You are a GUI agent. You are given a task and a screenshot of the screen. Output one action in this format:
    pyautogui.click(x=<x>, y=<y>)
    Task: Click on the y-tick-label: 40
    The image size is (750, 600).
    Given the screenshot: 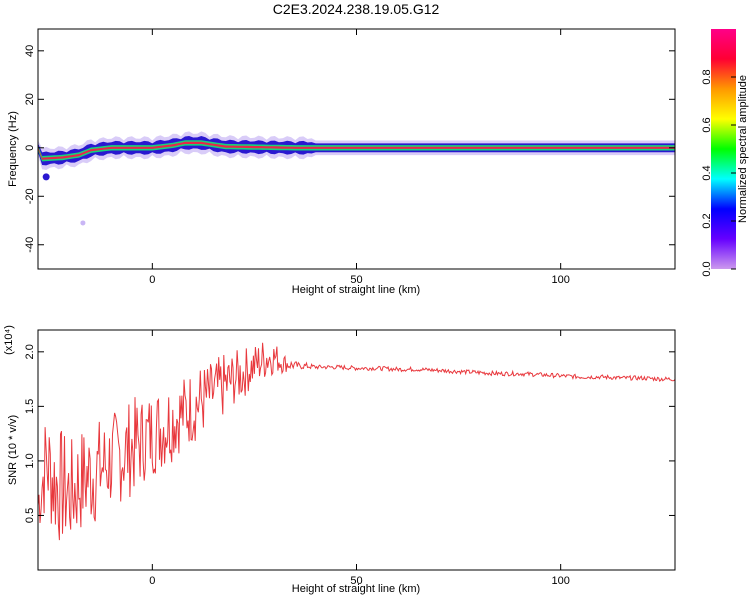 What is the action you would take?
    pyautogui.click(x=30, y=51)
    